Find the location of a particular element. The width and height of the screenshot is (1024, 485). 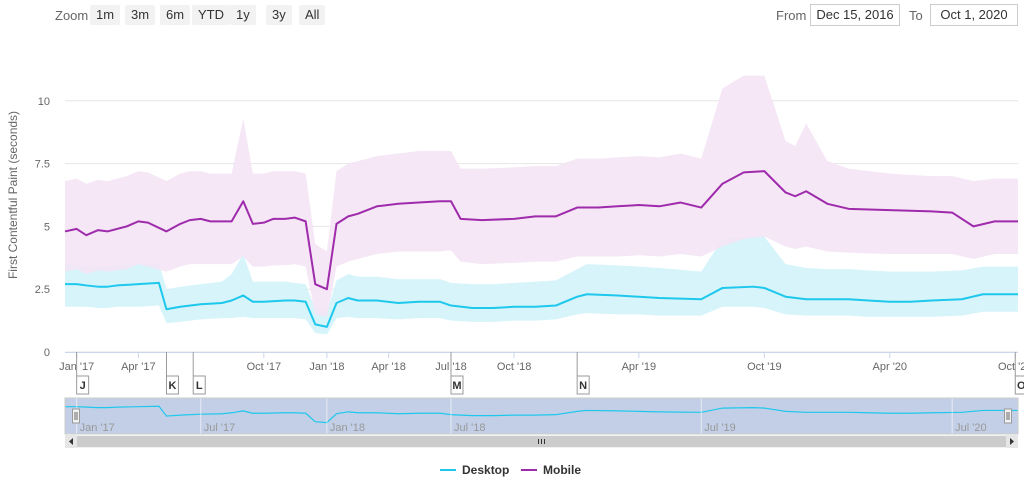

legend-item-desktop: Desktop is located at coordinates (474, 470).